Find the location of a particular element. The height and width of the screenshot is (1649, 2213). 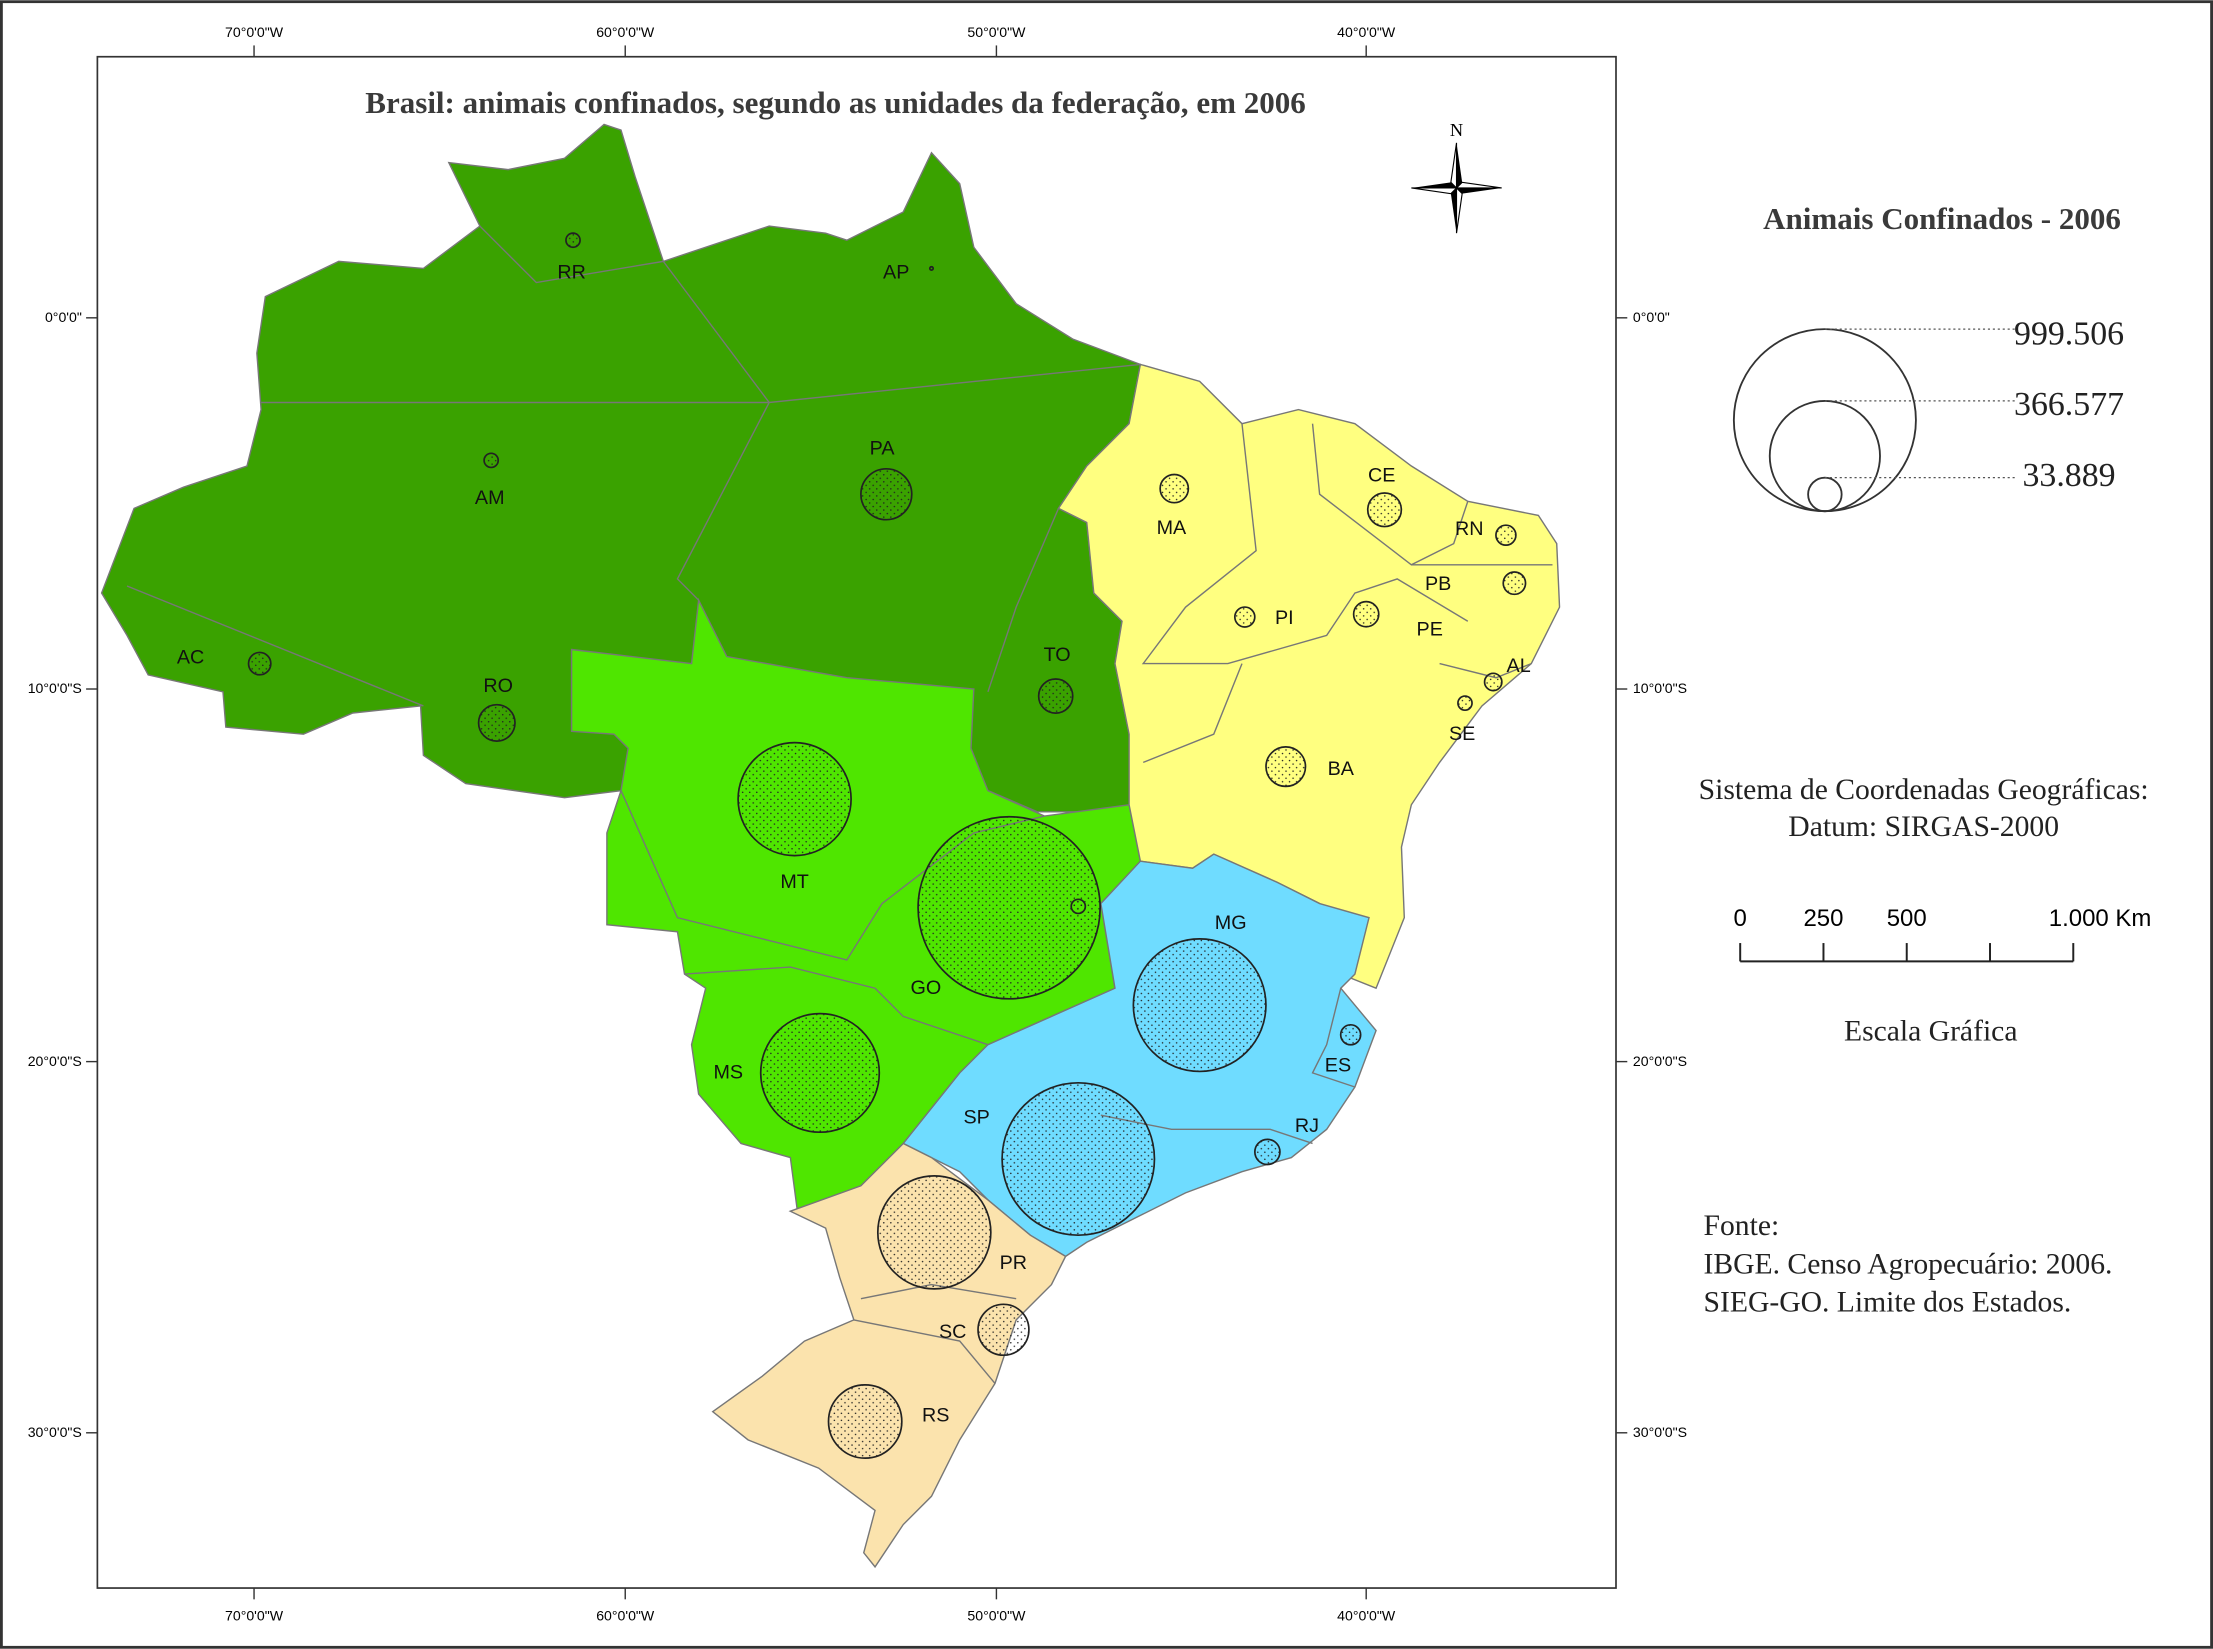

state-pb: PB is located at coordinates (1476, 583).